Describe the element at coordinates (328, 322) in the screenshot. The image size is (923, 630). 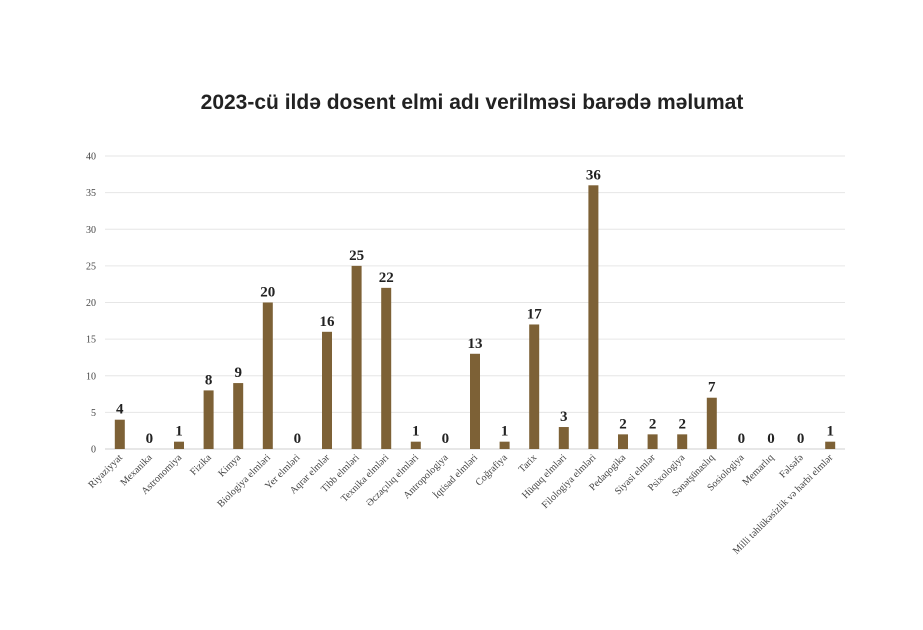
I see `data-label: 16` at that location.